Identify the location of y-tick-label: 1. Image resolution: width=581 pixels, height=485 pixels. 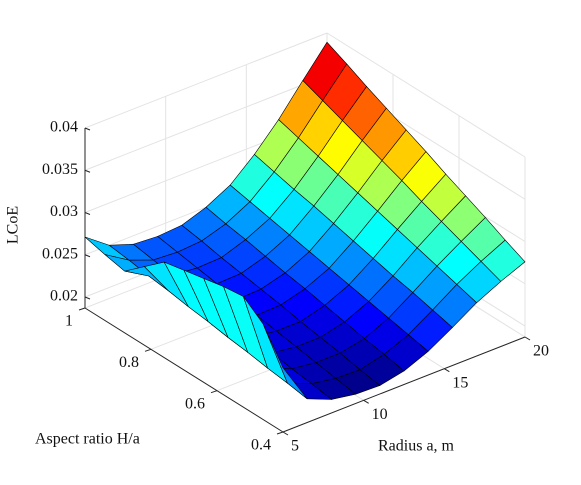
(69, 321).